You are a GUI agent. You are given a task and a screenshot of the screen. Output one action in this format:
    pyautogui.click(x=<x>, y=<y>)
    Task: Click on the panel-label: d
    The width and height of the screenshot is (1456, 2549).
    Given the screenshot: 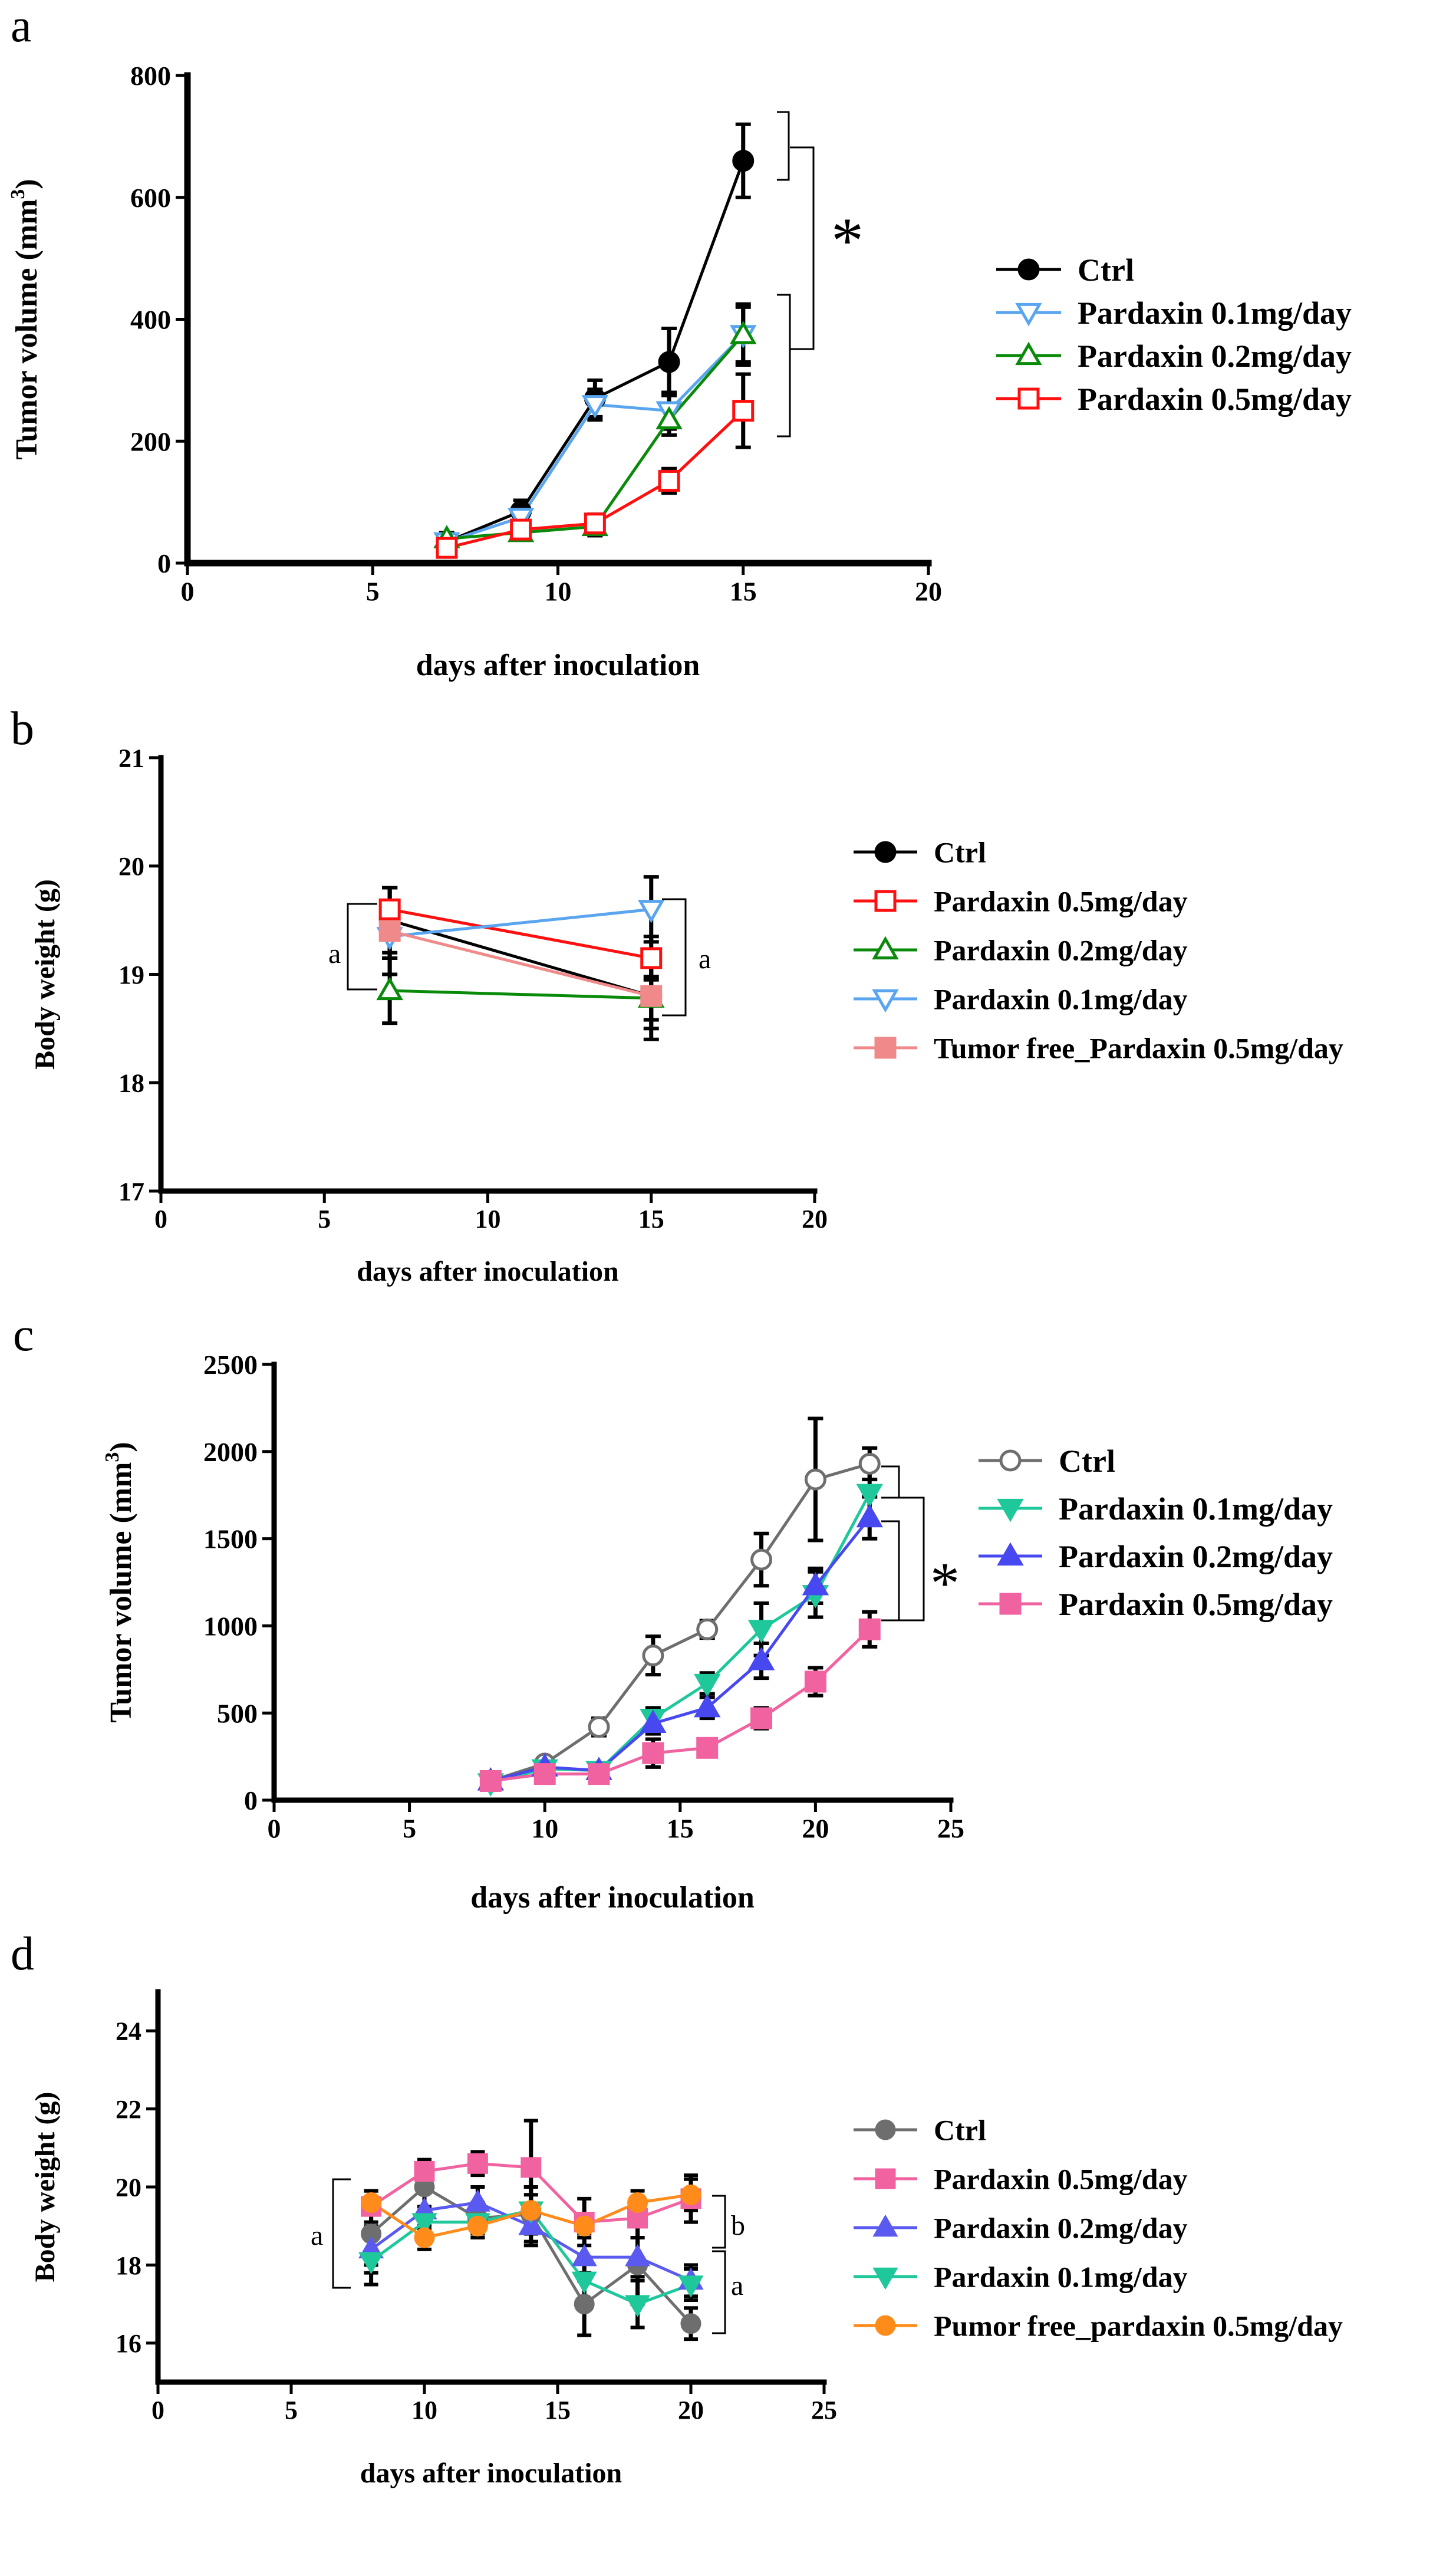 What is the action you would take?
    pyautogui.click(x=22, y=1954)
    